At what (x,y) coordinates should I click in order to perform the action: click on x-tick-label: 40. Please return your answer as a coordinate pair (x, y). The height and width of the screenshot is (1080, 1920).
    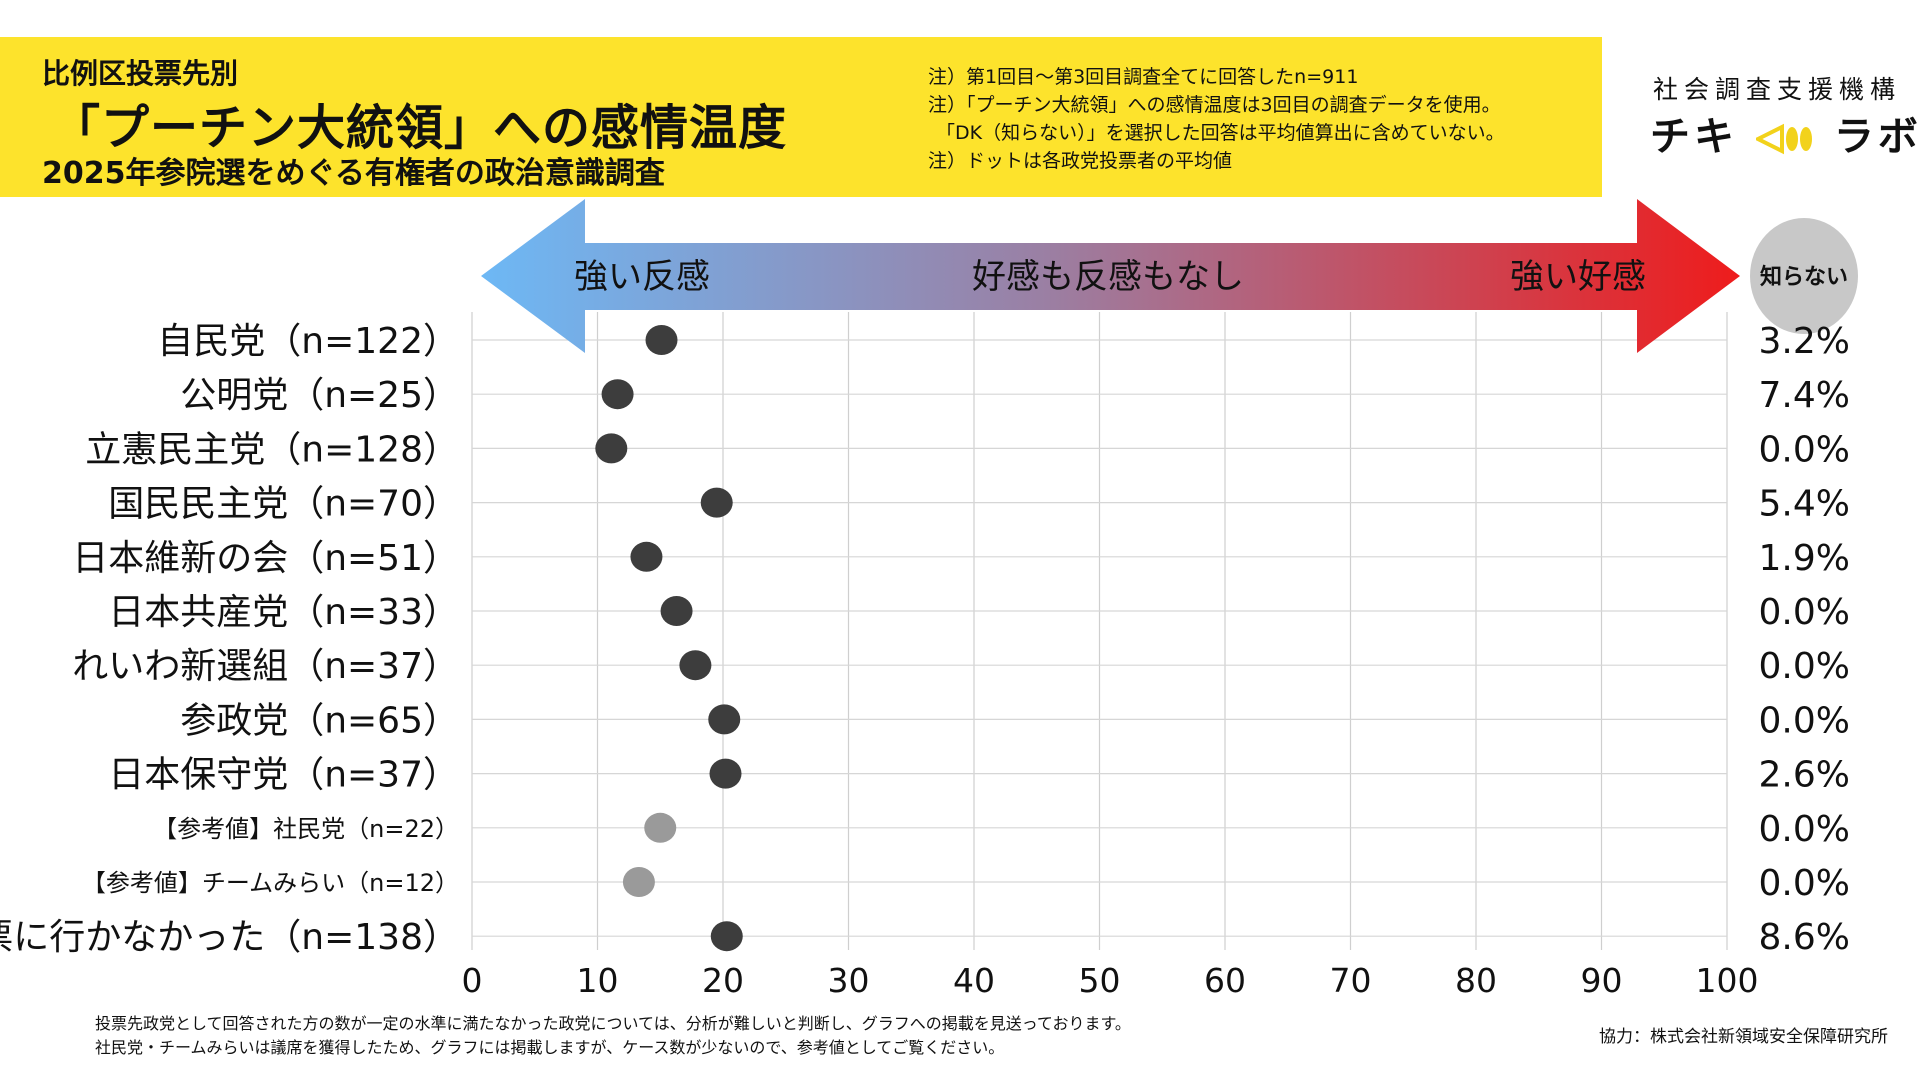
    Looking at the image, I should click on (974, 980).